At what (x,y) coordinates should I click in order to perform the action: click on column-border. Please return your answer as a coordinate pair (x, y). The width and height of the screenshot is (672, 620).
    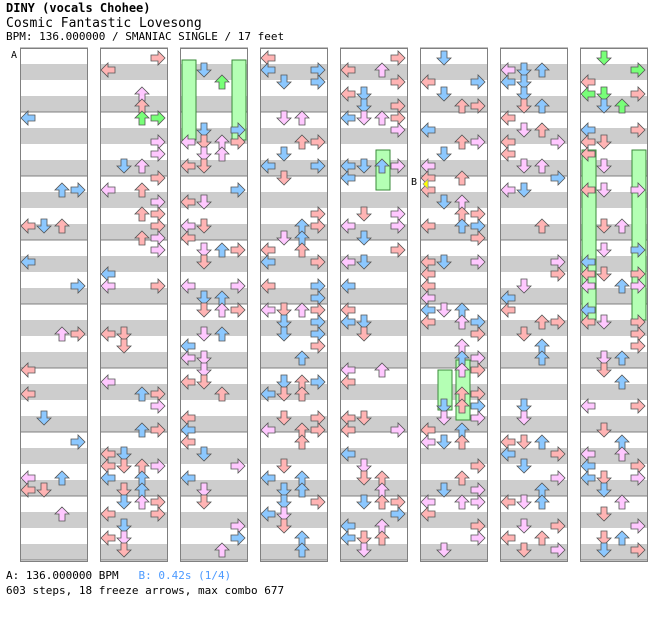
    Looking at the image, I should click on (534, 305).